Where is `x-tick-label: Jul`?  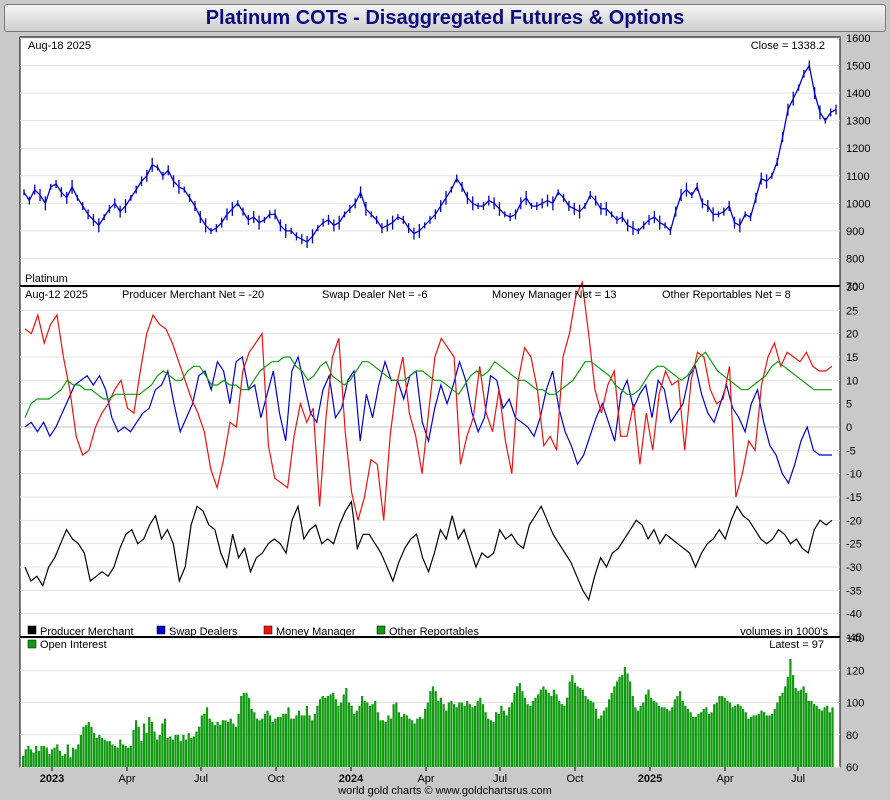 x-tick-label: Jul is located at coordinates (500, 779).